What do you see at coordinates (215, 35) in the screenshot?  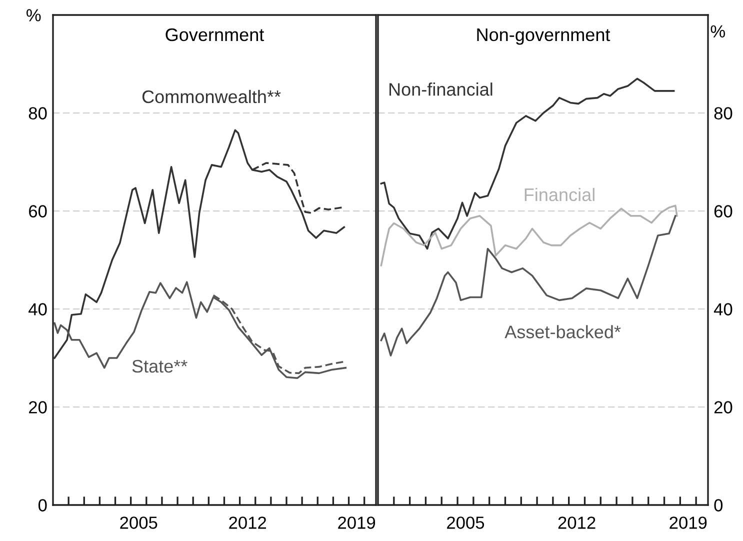 I see `text: Government` at bounding box center [215, 35].